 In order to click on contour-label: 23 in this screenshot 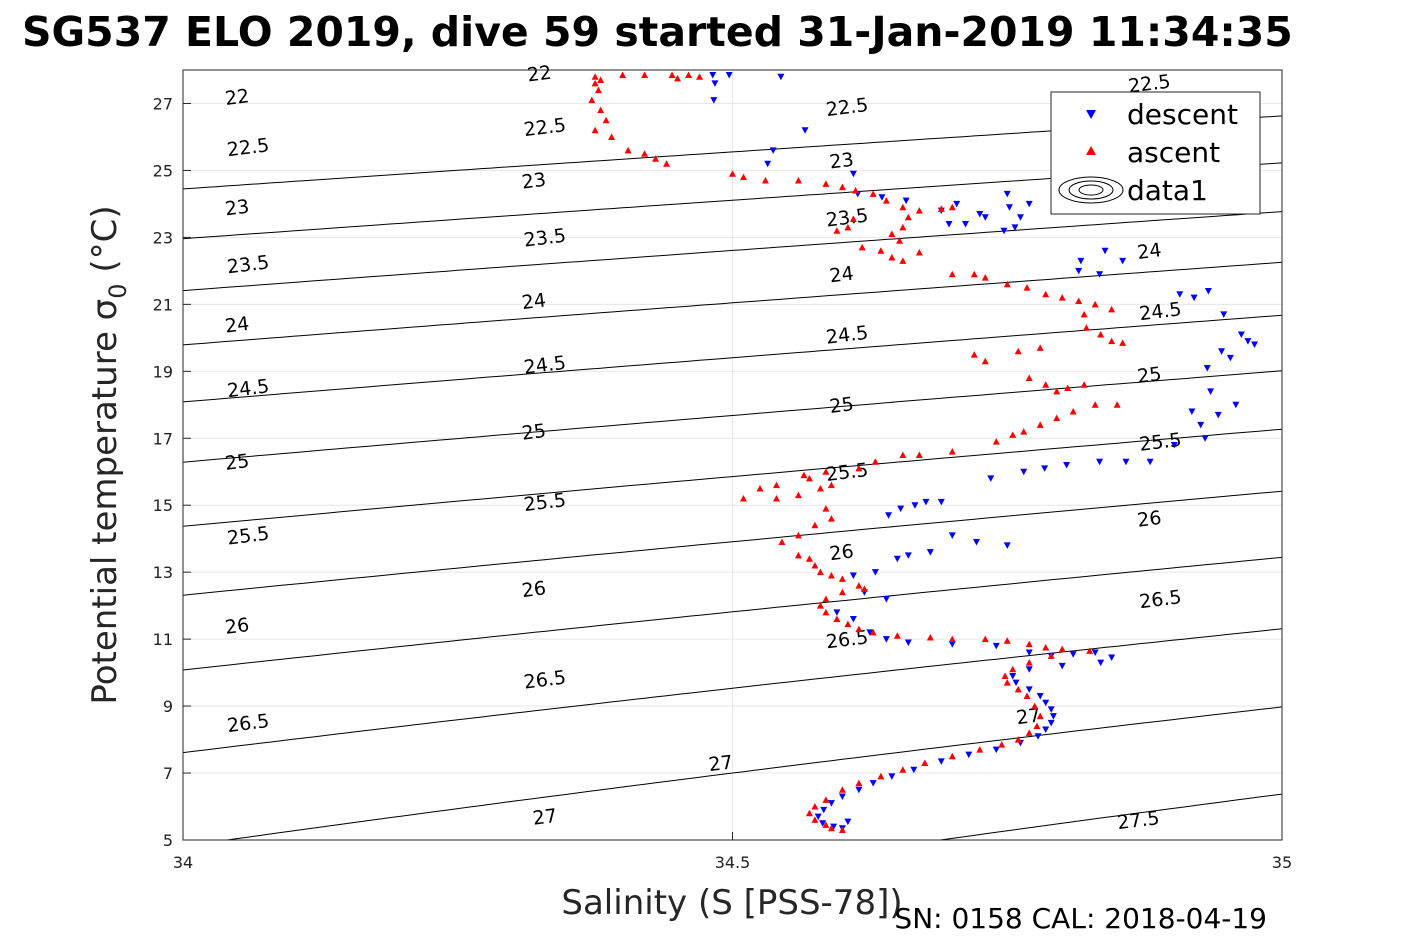, I will do `click(534, 181)`.